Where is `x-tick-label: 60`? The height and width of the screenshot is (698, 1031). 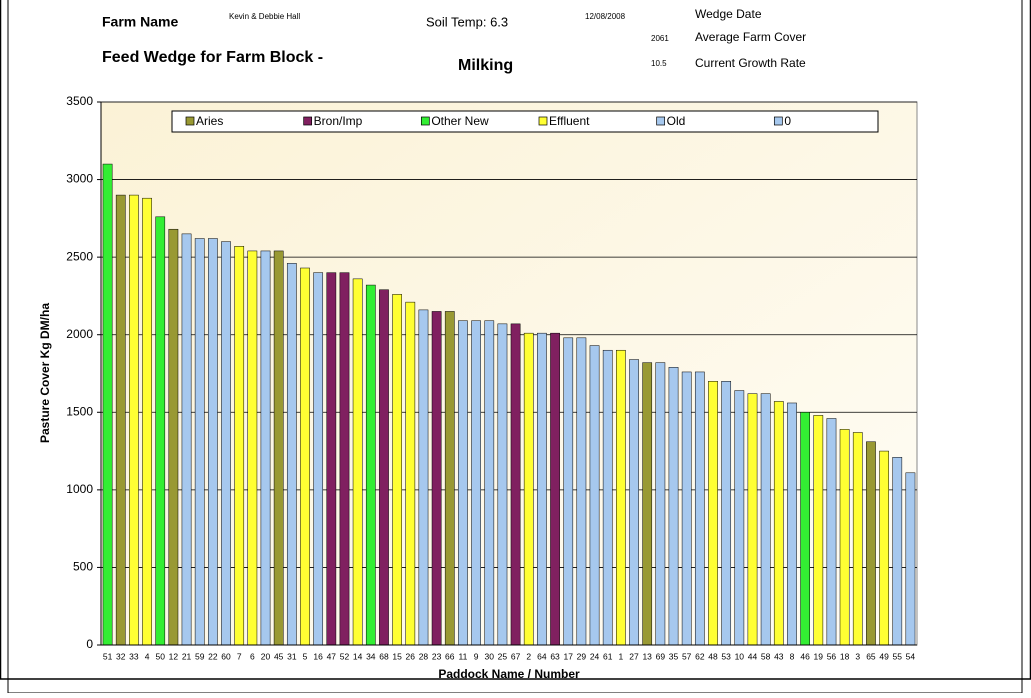
x-tick-label: 60 is located at coordinates (226, 656).